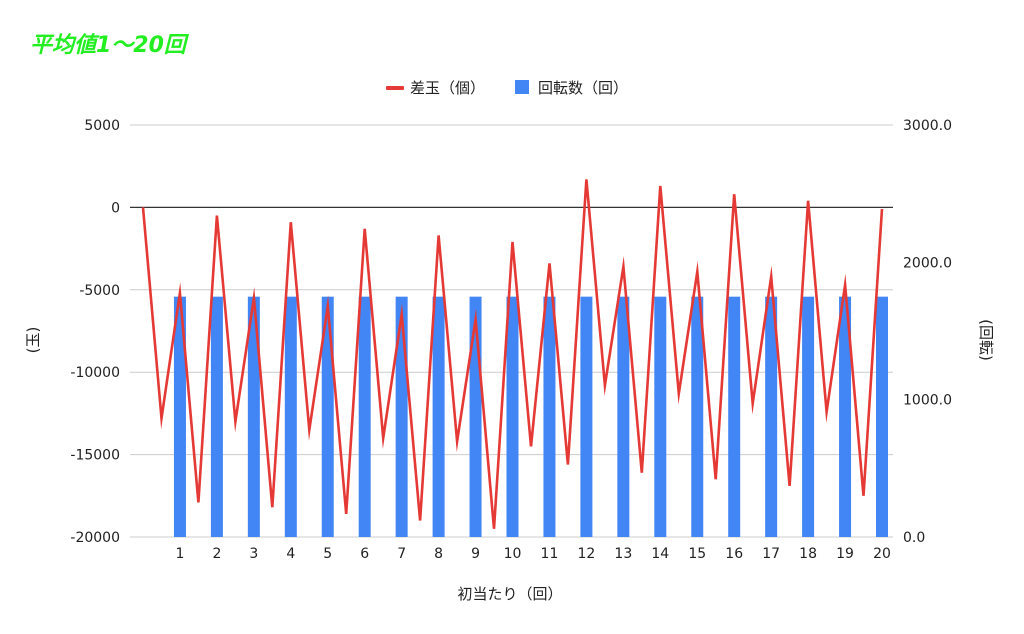 Image resolution: width=1024 pixels, height=634 pixels. What do you see at coordinates (179, 554) in the screenshot?
I see `x-tick-label: 1` at bounding box center [179, 554].